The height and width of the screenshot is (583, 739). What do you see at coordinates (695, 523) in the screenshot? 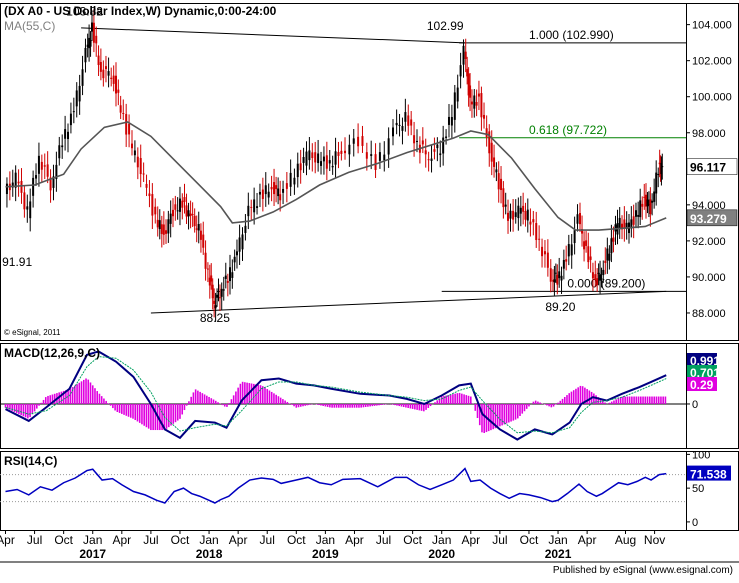
I see `rsi-y-tick-label: 0` at bounding box center [695, 523].